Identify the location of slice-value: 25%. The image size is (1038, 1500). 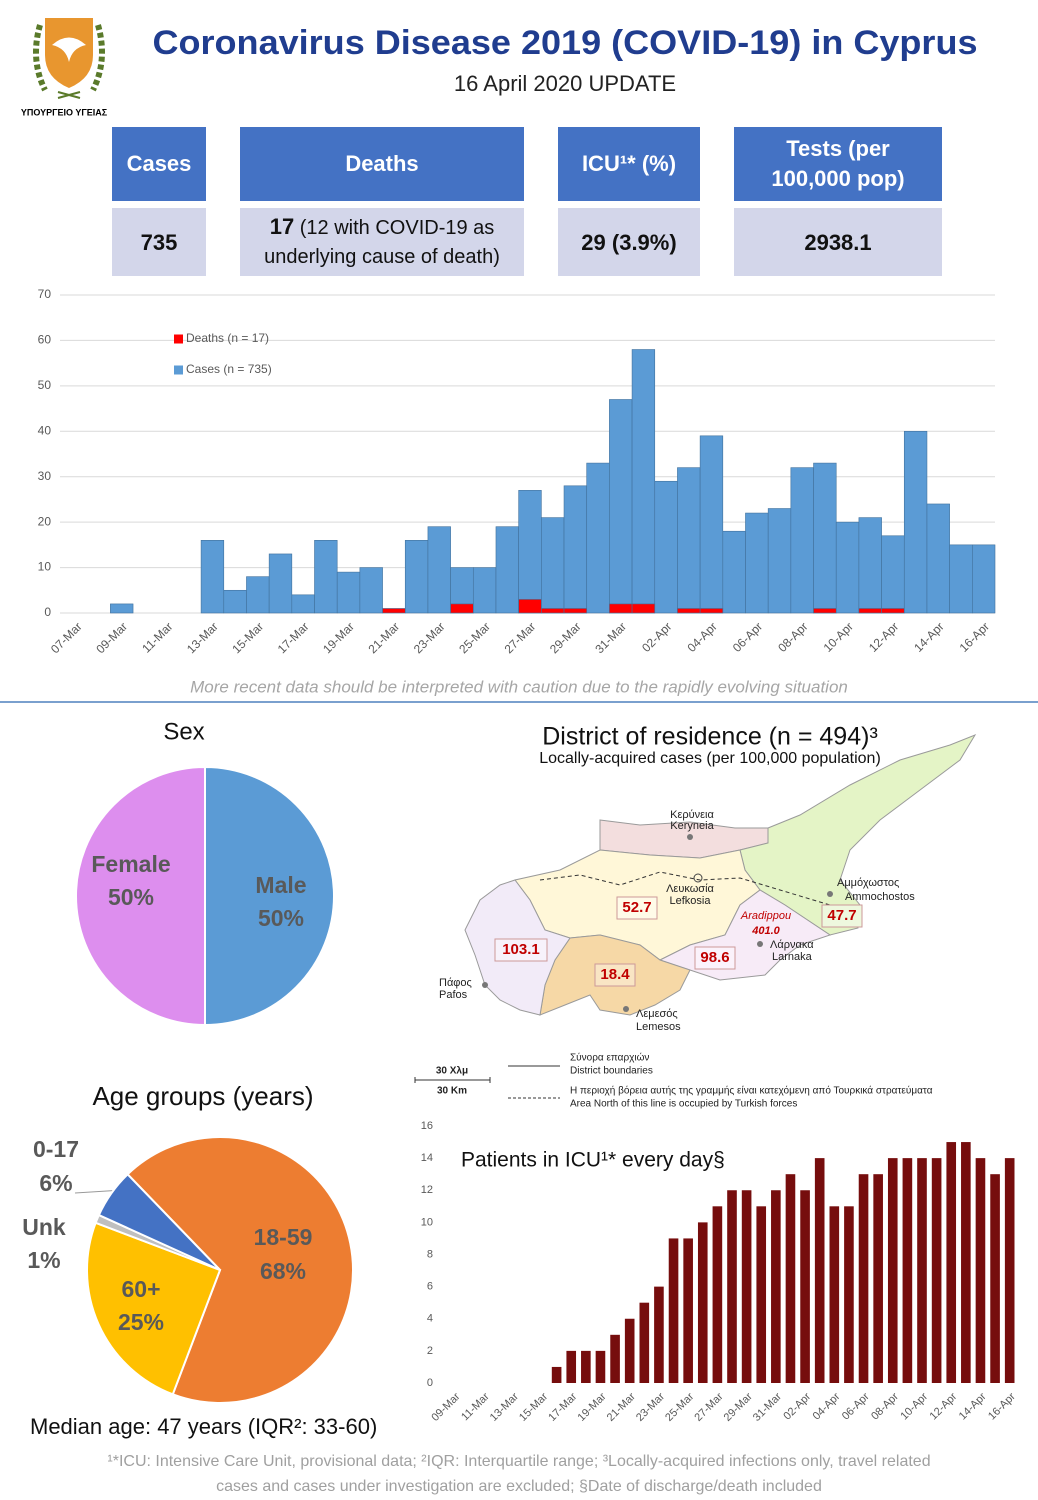
(141, 1322).